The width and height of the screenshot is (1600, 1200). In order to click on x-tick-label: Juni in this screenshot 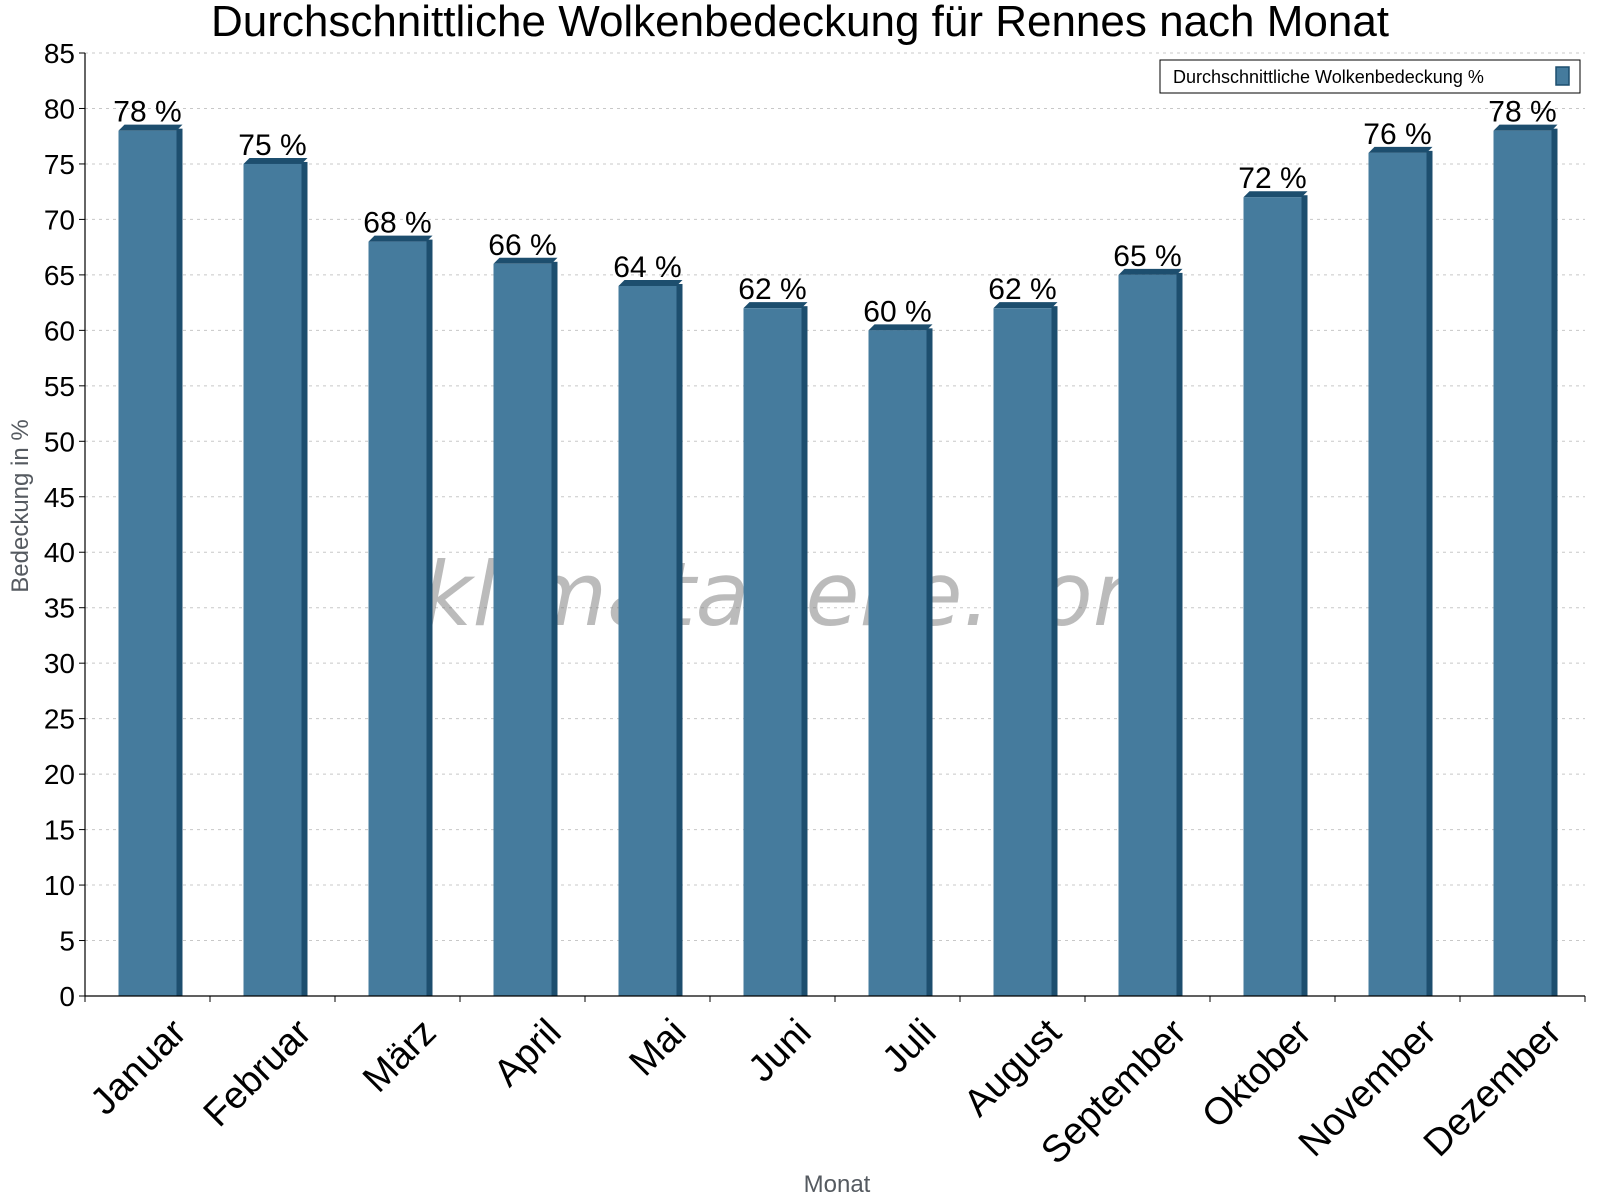, I will do `click(780, 1050)`.